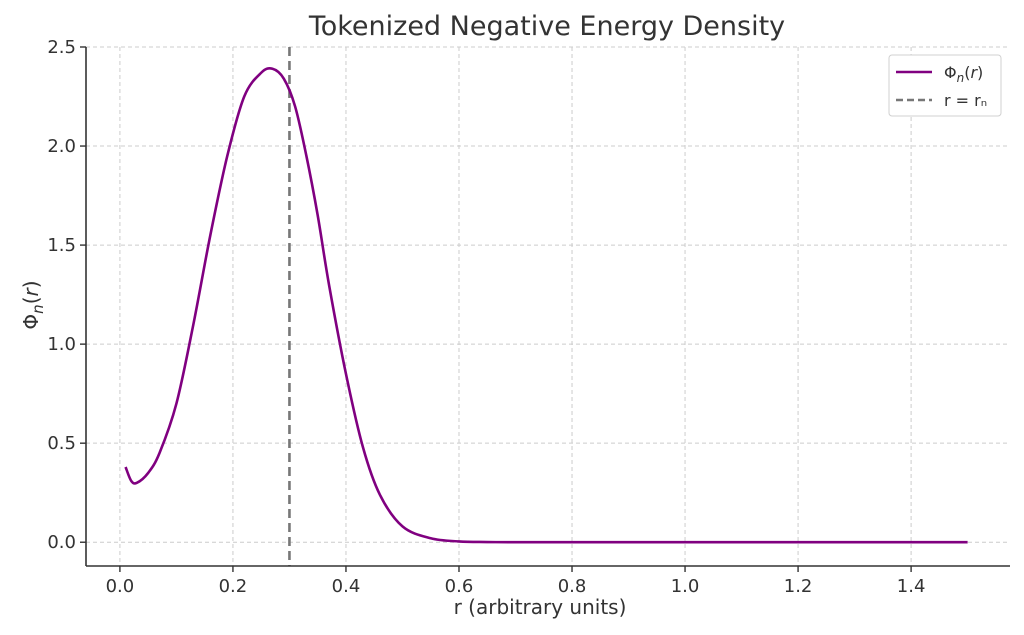 This screenshot has width=1024, height=635. What do you see at coordinates (798, 586) in the screenshot?
I see `x-tick-label: 1.2` at bounding box center [798, 586].